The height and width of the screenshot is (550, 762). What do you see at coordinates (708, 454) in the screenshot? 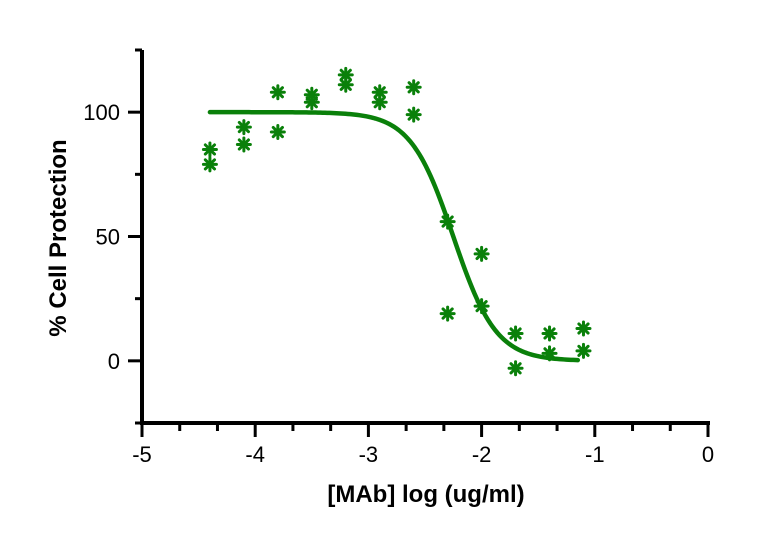
I see `x-tick-label: 0` at bounding box center [708, 454].